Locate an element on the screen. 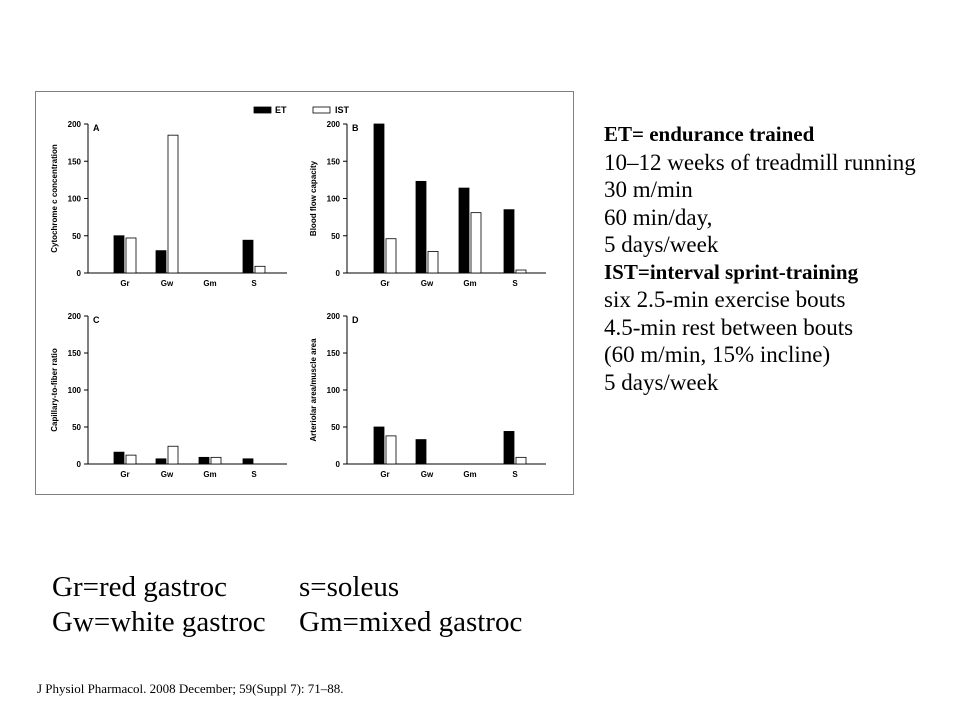  note-line: six 2.5-min exercise bouts is located at coordinates (725, 299).